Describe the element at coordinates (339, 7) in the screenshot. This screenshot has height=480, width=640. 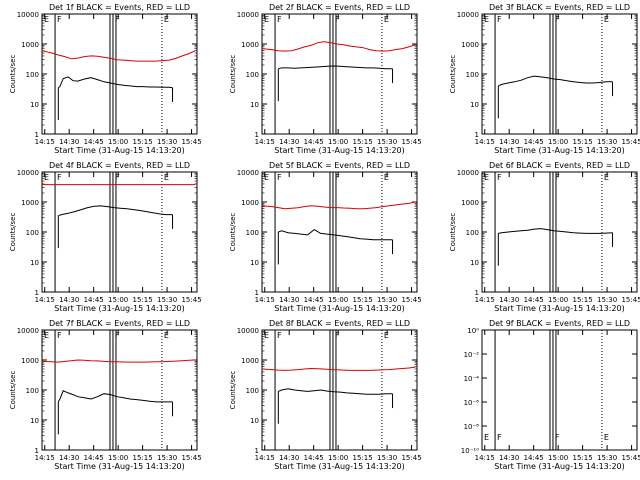
I see `panel-title: Det 2f BLACK = Events, RED = LLD` at that location.